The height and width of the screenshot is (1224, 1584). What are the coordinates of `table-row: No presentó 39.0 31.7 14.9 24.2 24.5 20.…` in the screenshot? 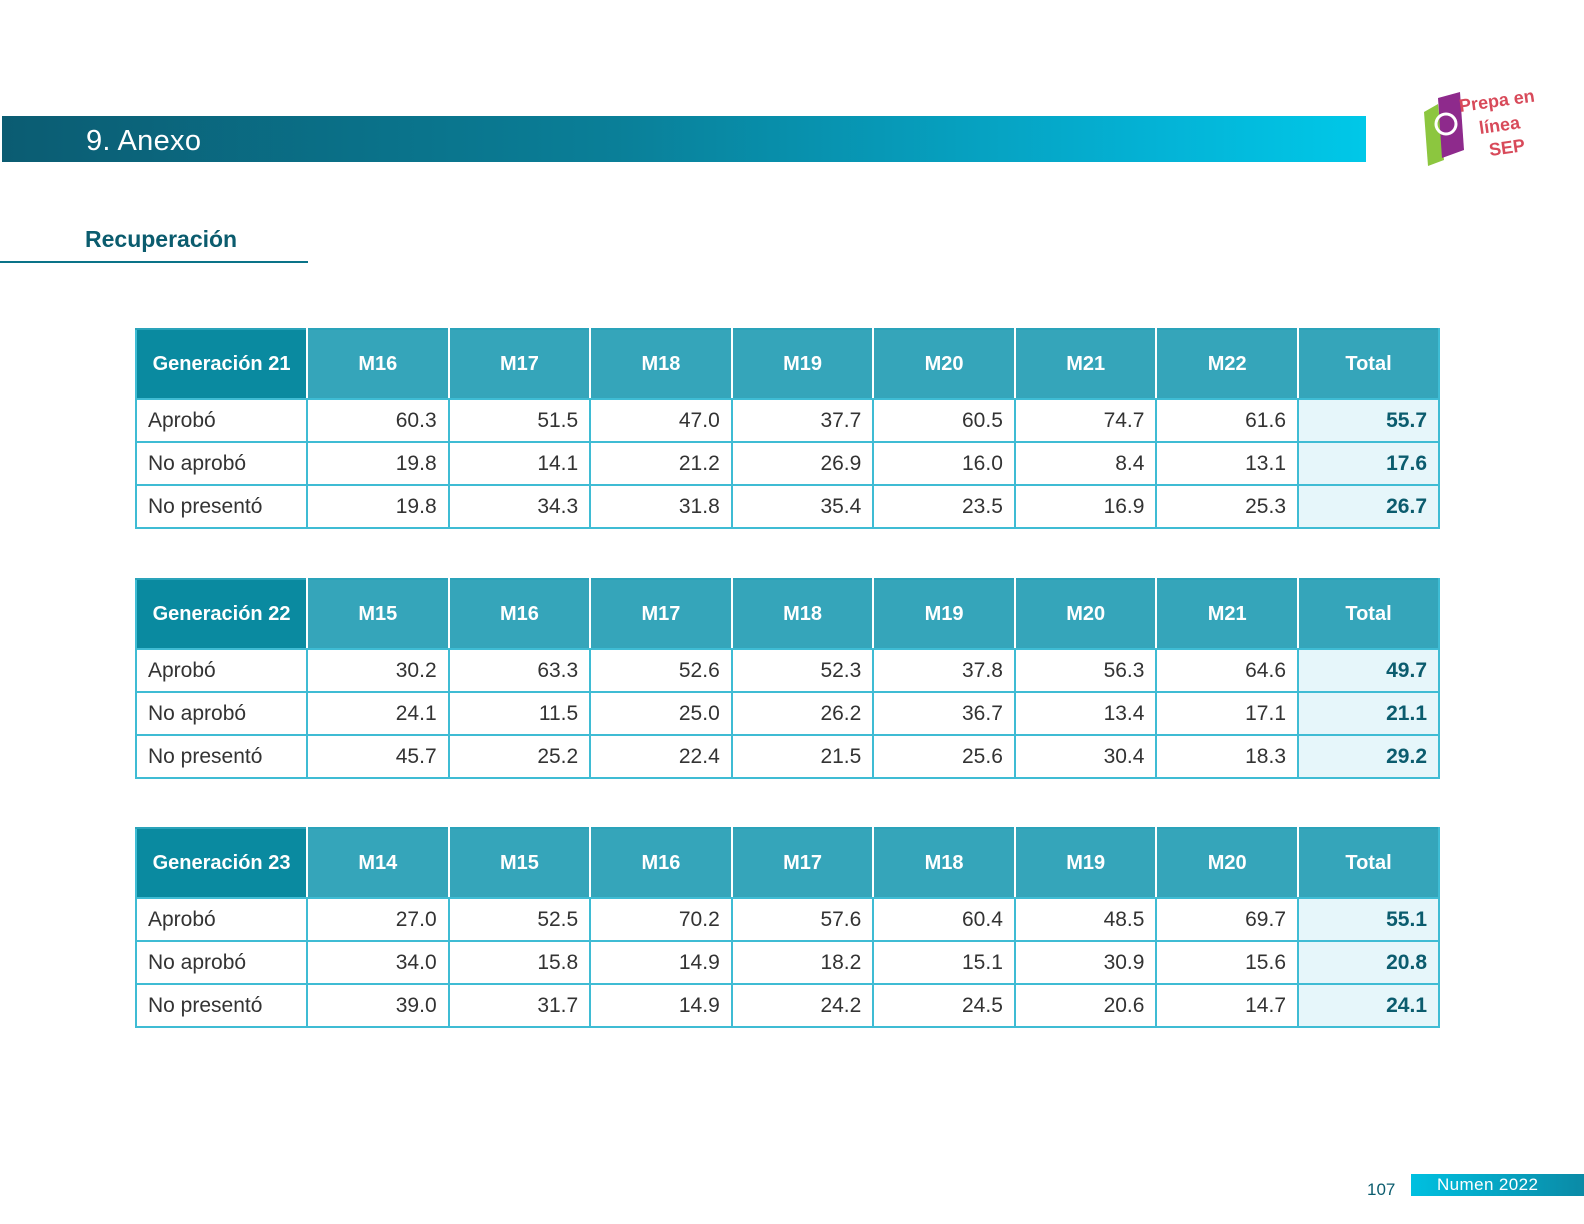 It's located at (787, 1005).